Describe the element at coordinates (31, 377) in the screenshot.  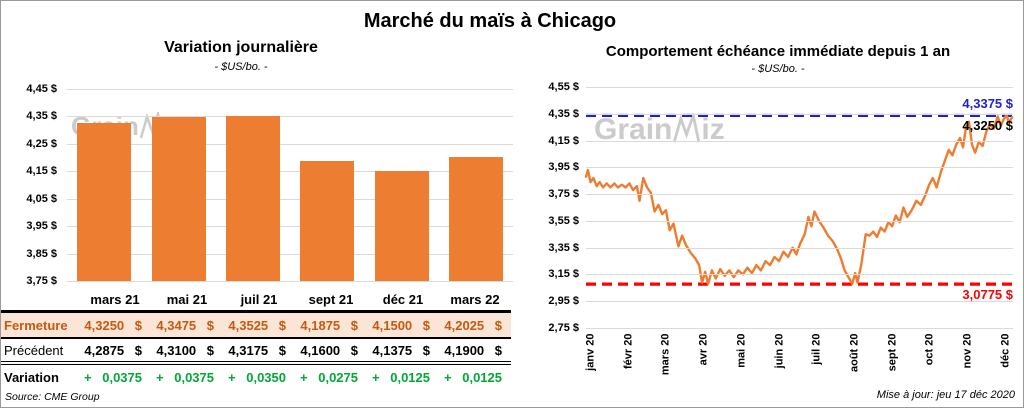
I see `row-label: Variation` at that location.